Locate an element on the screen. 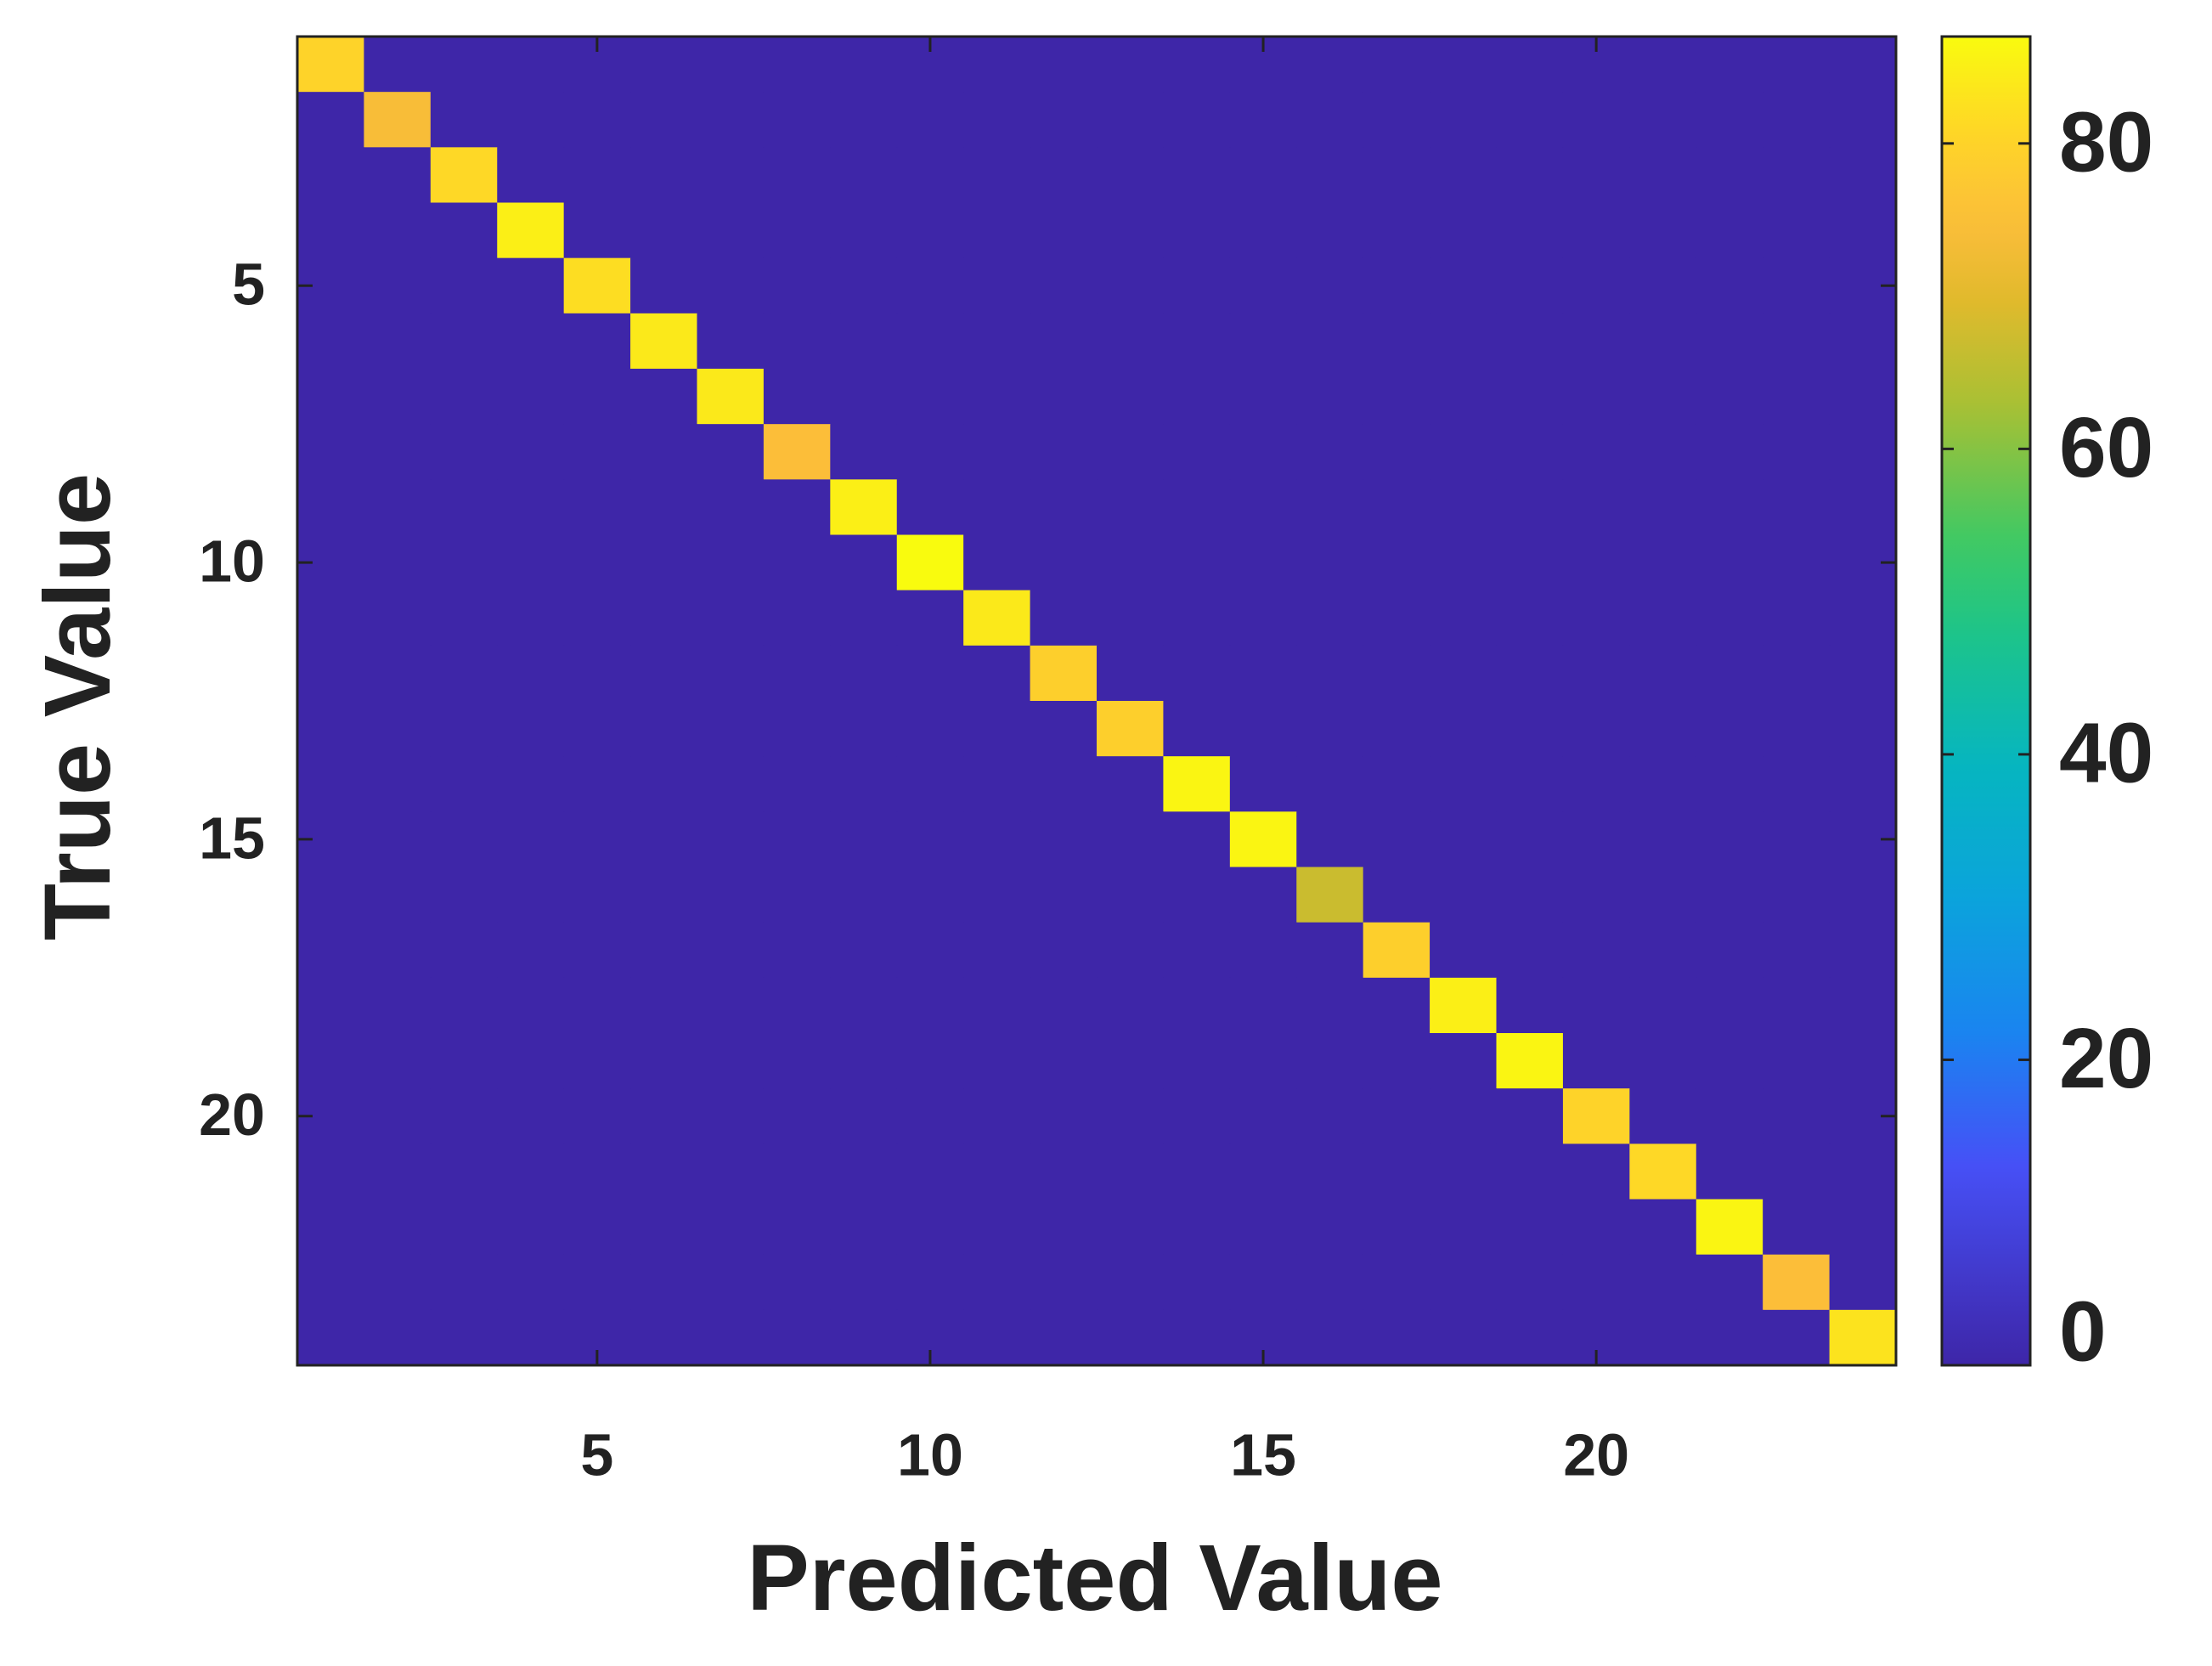 This screenshot has height=1666, width=2212. x-tick-label: 10 is located at coordinates (930, 1454).